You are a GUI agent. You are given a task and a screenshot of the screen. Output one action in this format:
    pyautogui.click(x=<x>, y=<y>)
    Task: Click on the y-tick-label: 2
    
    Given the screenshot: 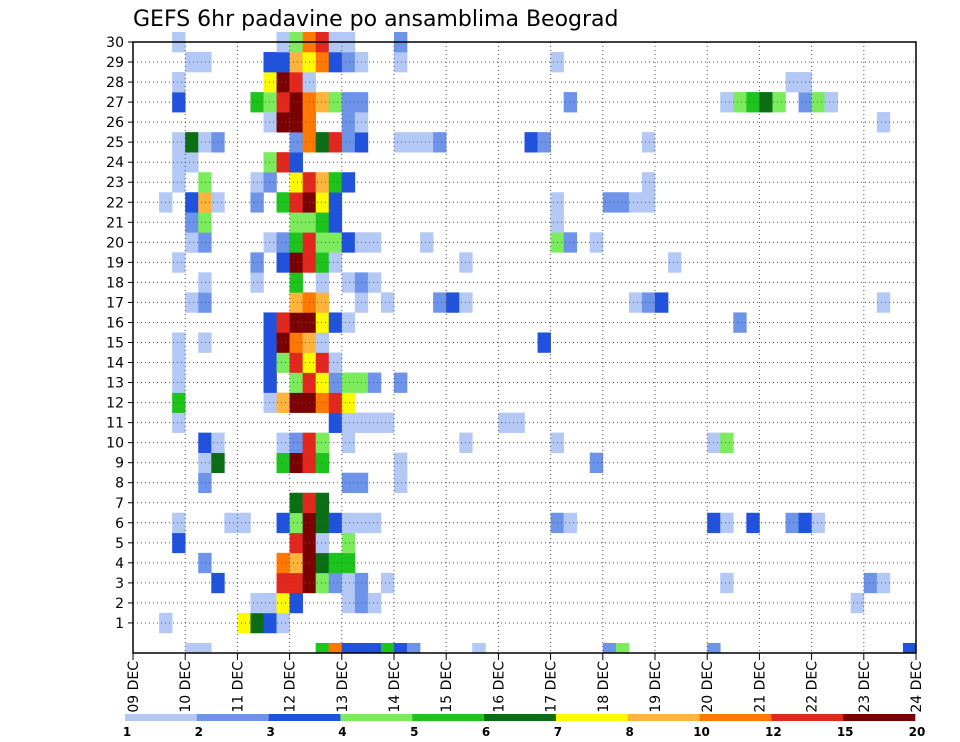 What is the action you would take?
    pyautogui.click(x=119, y=604)
    